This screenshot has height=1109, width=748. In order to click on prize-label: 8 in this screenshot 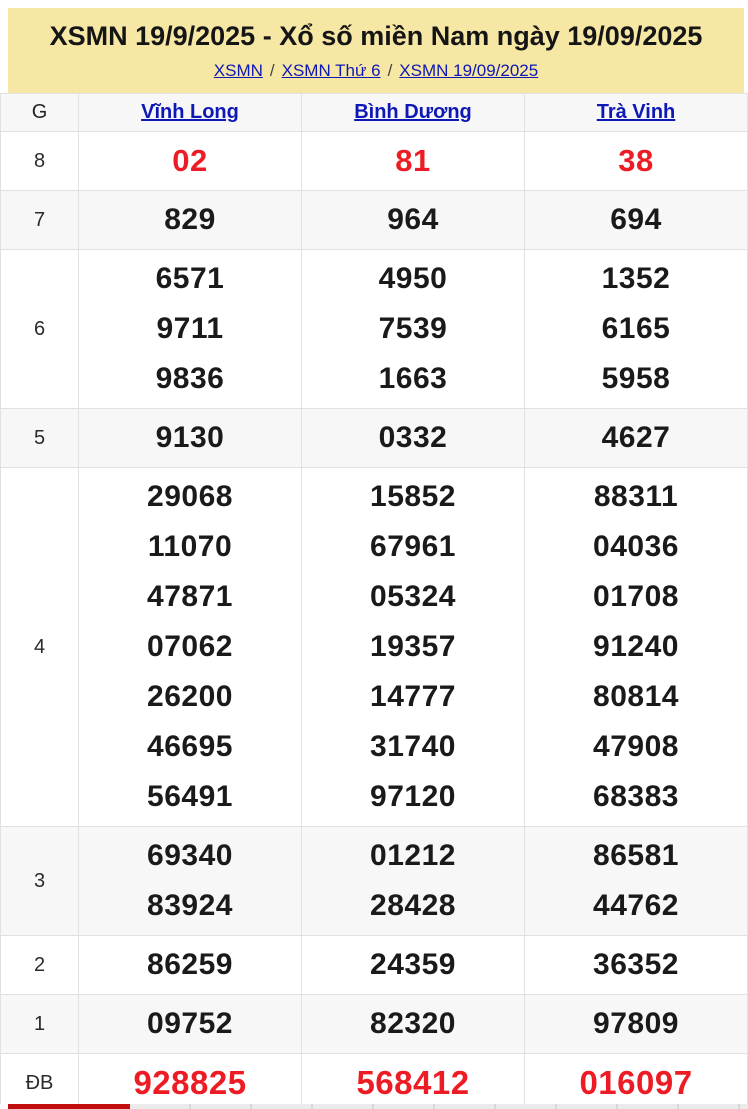, I will do `click(39, 161)`.